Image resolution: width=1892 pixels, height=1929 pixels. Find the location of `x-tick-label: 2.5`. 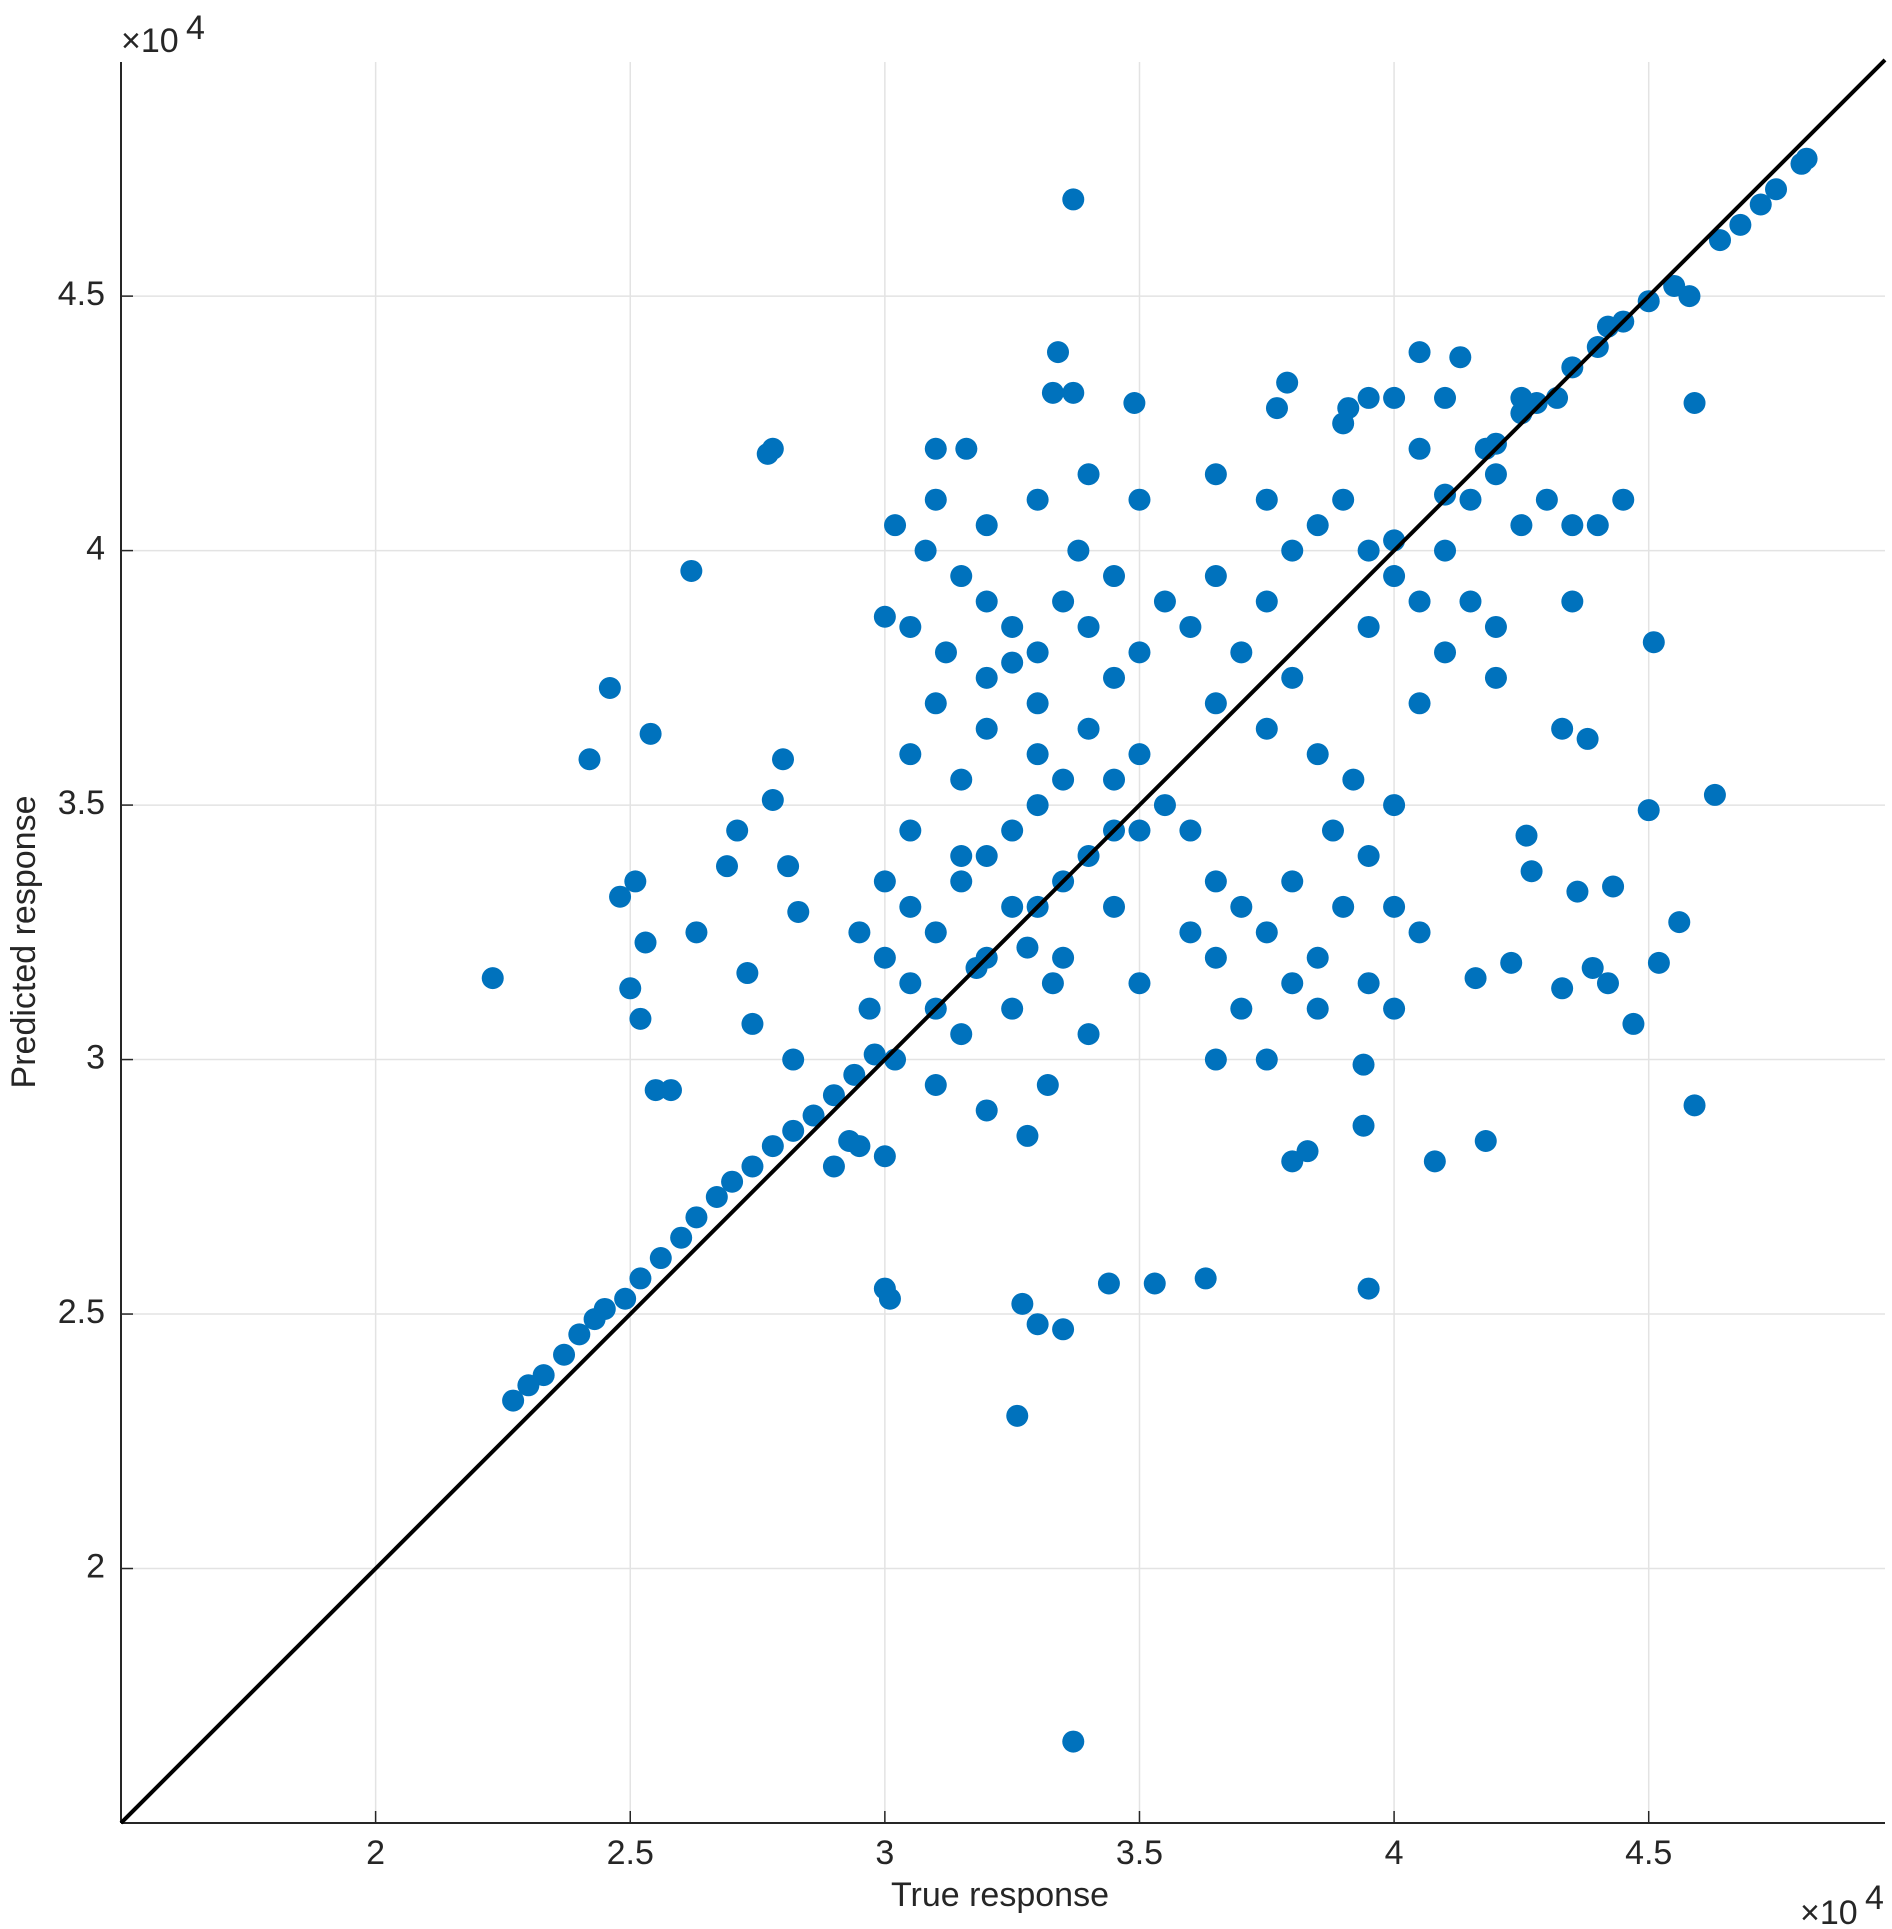

x-tick-label: 2.5 is located at coordinates (630, 1853).